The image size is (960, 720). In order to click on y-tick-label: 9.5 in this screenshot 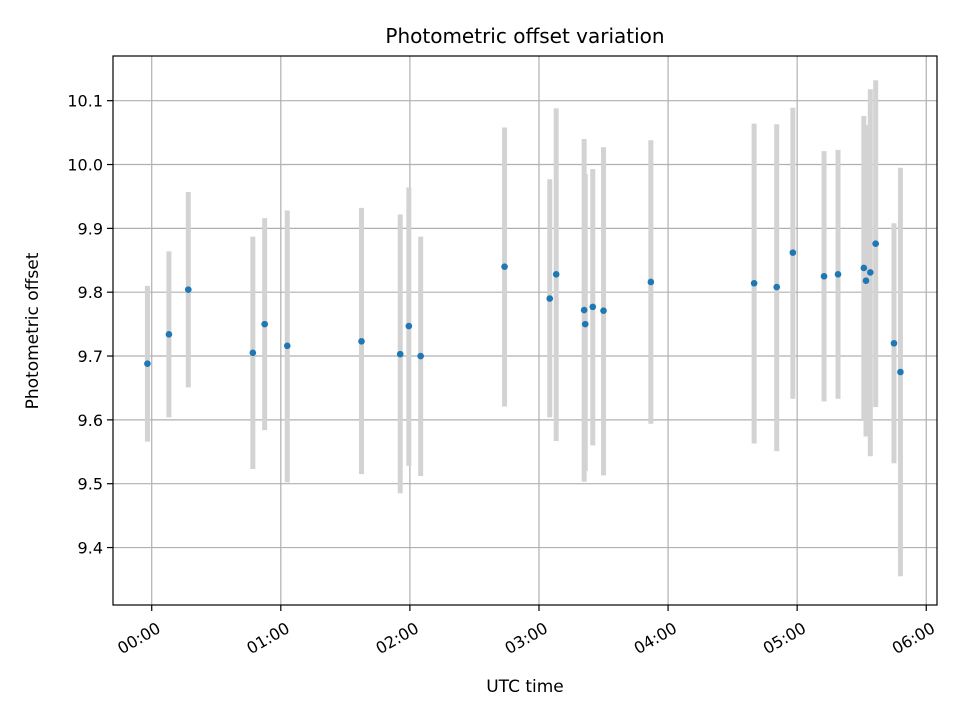, I will do `click(90, 484)`.